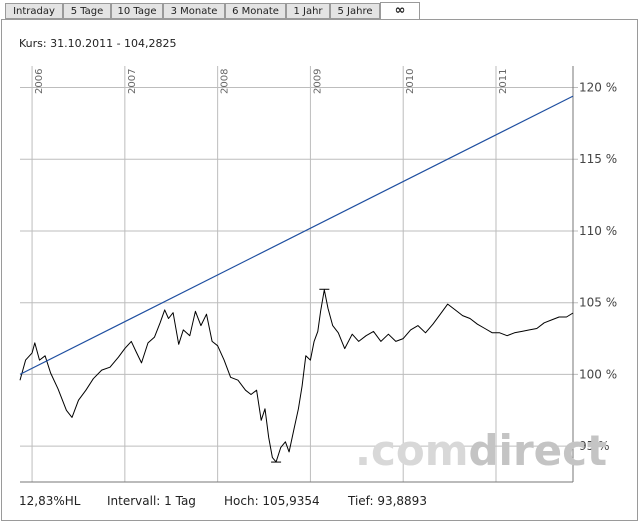 Image resolution: width=641 pixels, height=525 pixels. What do you see at coordinates (410, 81) in the screenshot?
I see `x-tick-label: 2010` at bounding box center [410, 81].